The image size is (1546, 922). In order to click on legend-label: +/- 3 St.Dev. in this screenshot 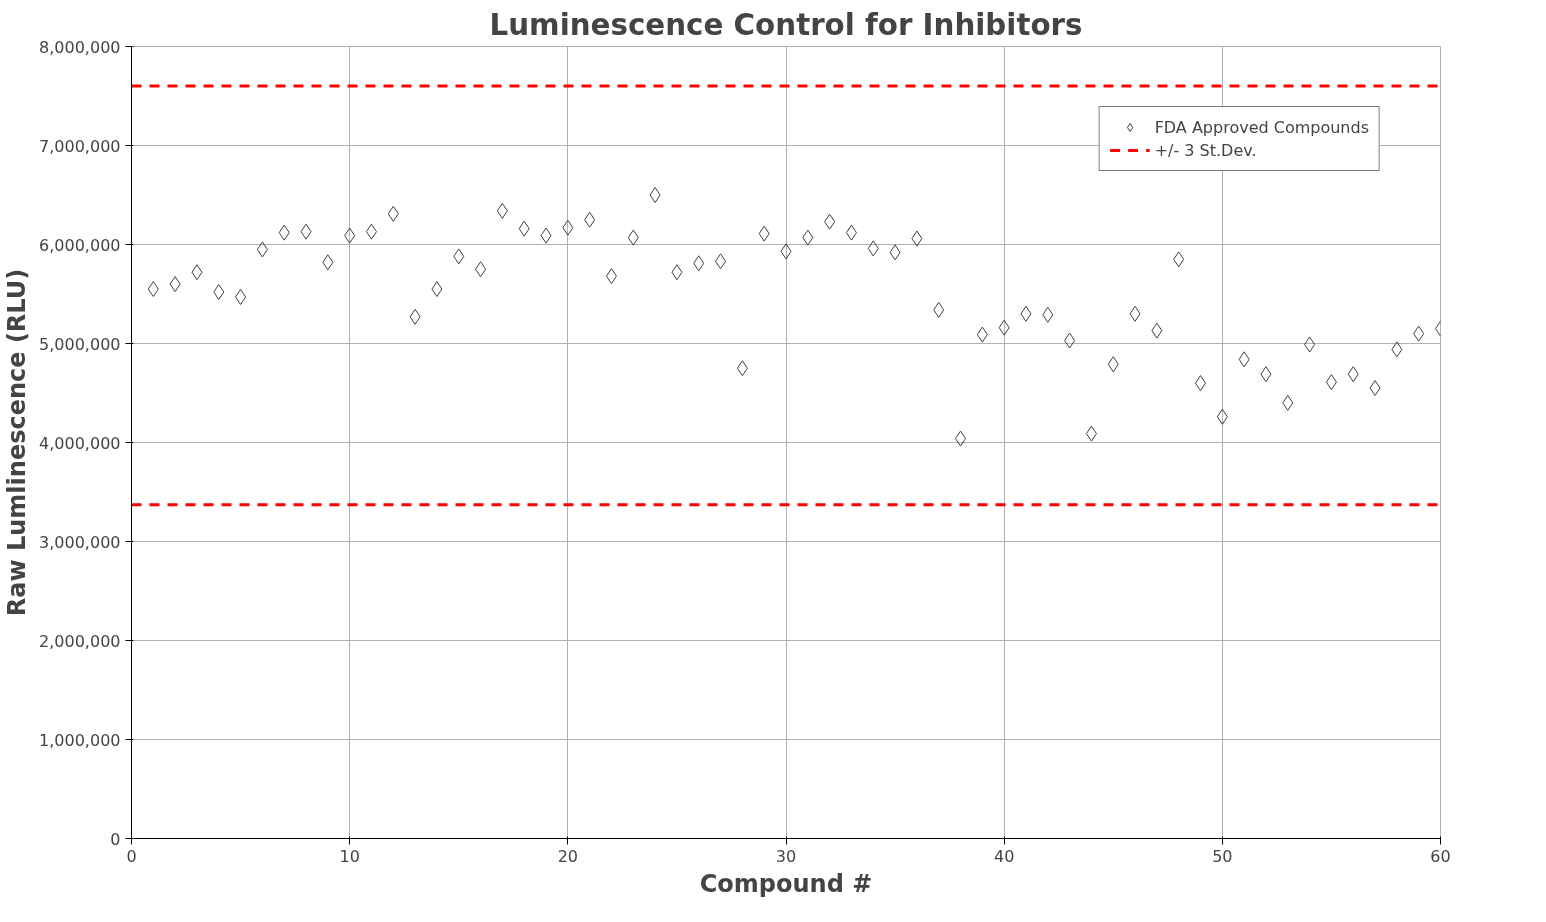, I will do `click(1205, 150)`.